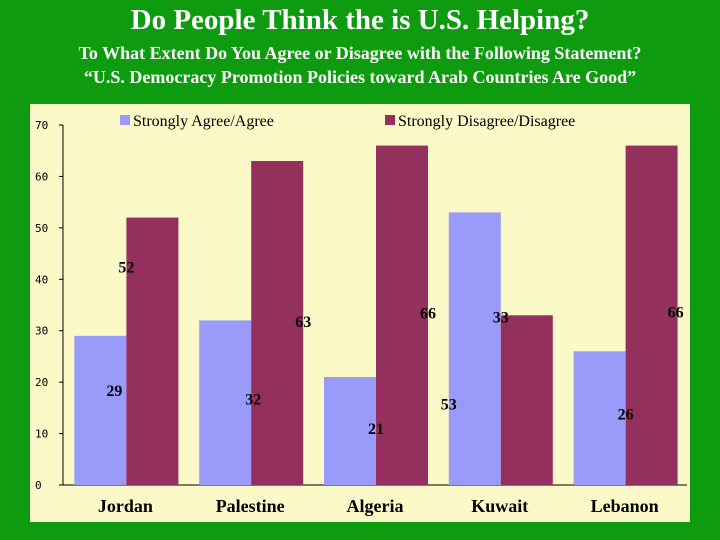 The width and height of the screenshot is (720, 540). I want to click on data-label: 32, so click(253, 399).